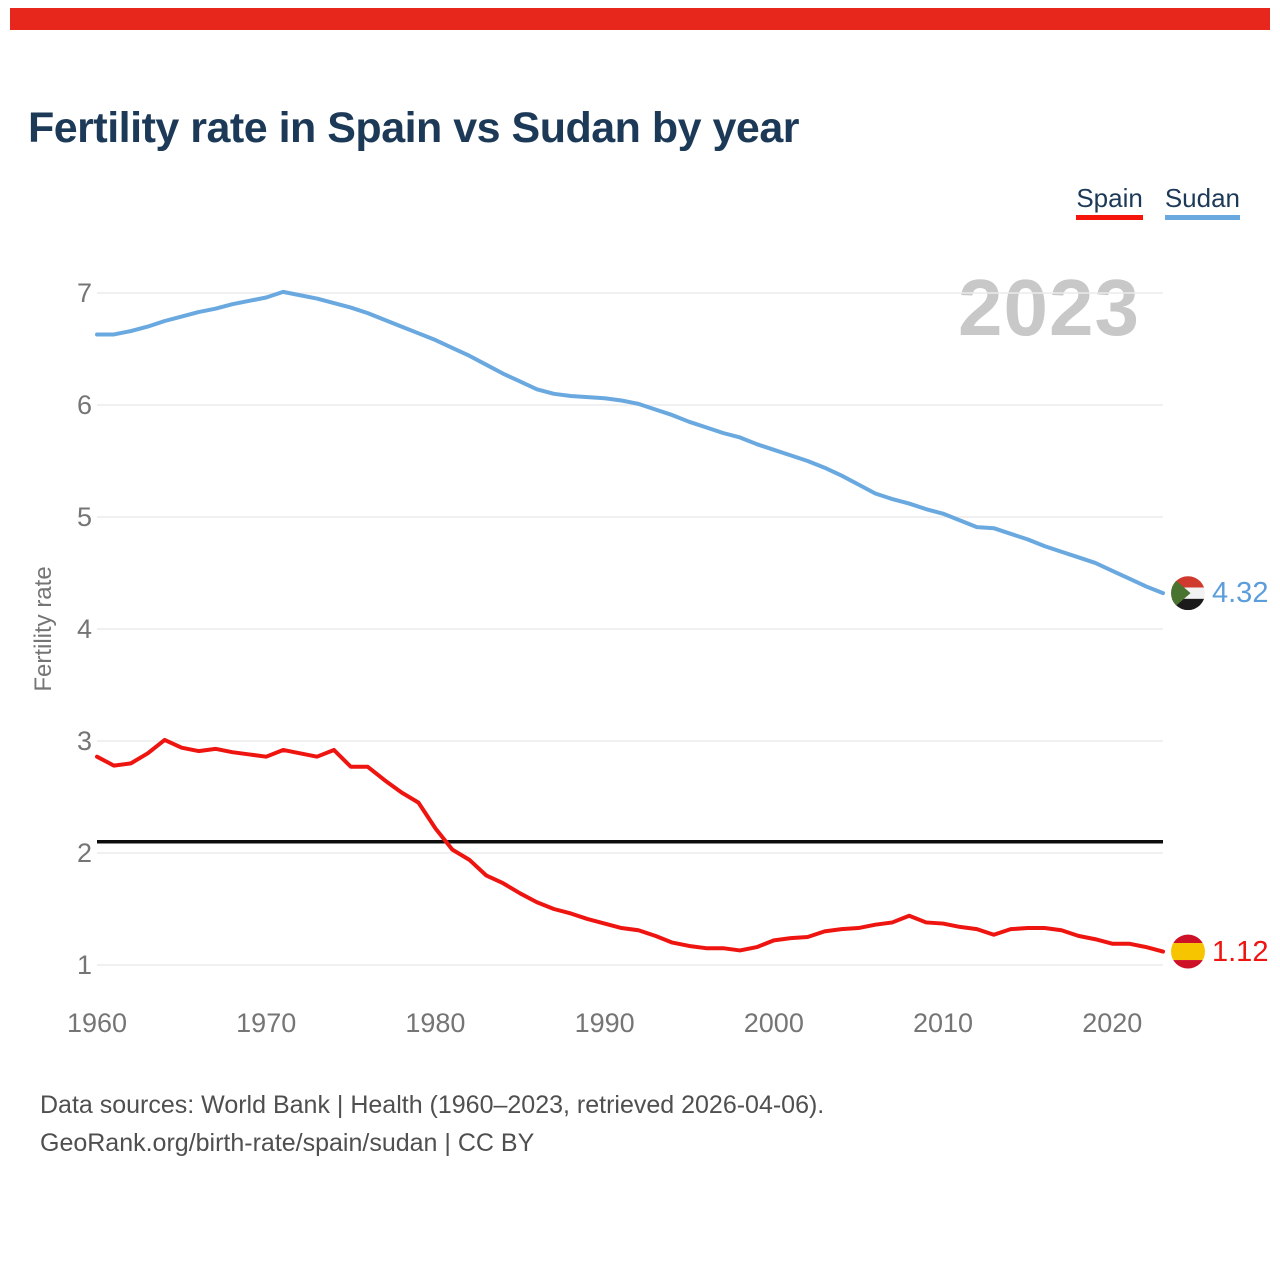 The image size is (1280, 1280). Describe the element at coordinates (414, 128) in the screenshot. I see `page-title: Fertility rate in Spain vs Sudan by year` at that location.